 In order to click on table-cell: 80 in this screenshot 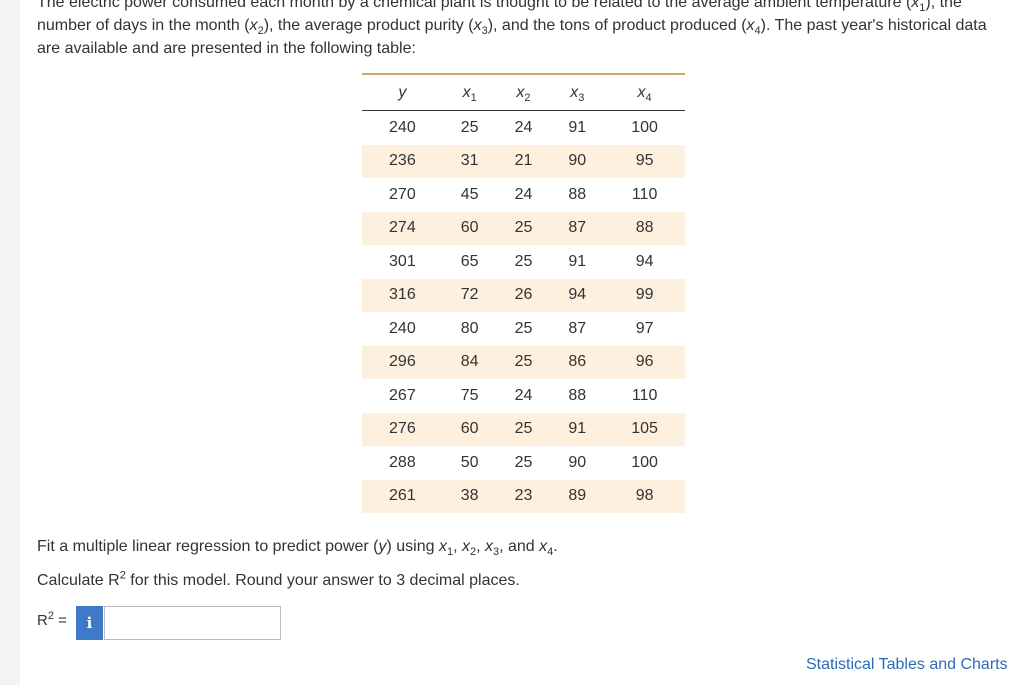, I will do `click(469, 328)`.